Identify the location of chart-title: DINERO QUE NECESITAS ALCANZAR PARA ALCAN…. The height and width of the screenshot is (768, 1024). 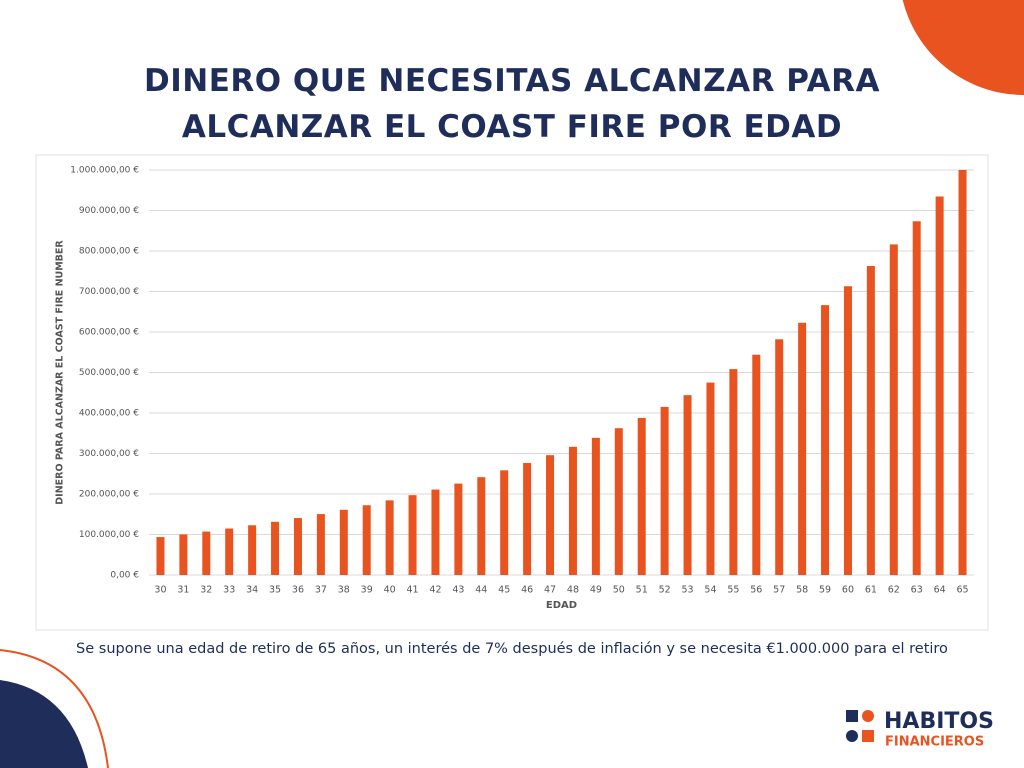
(512, 104).